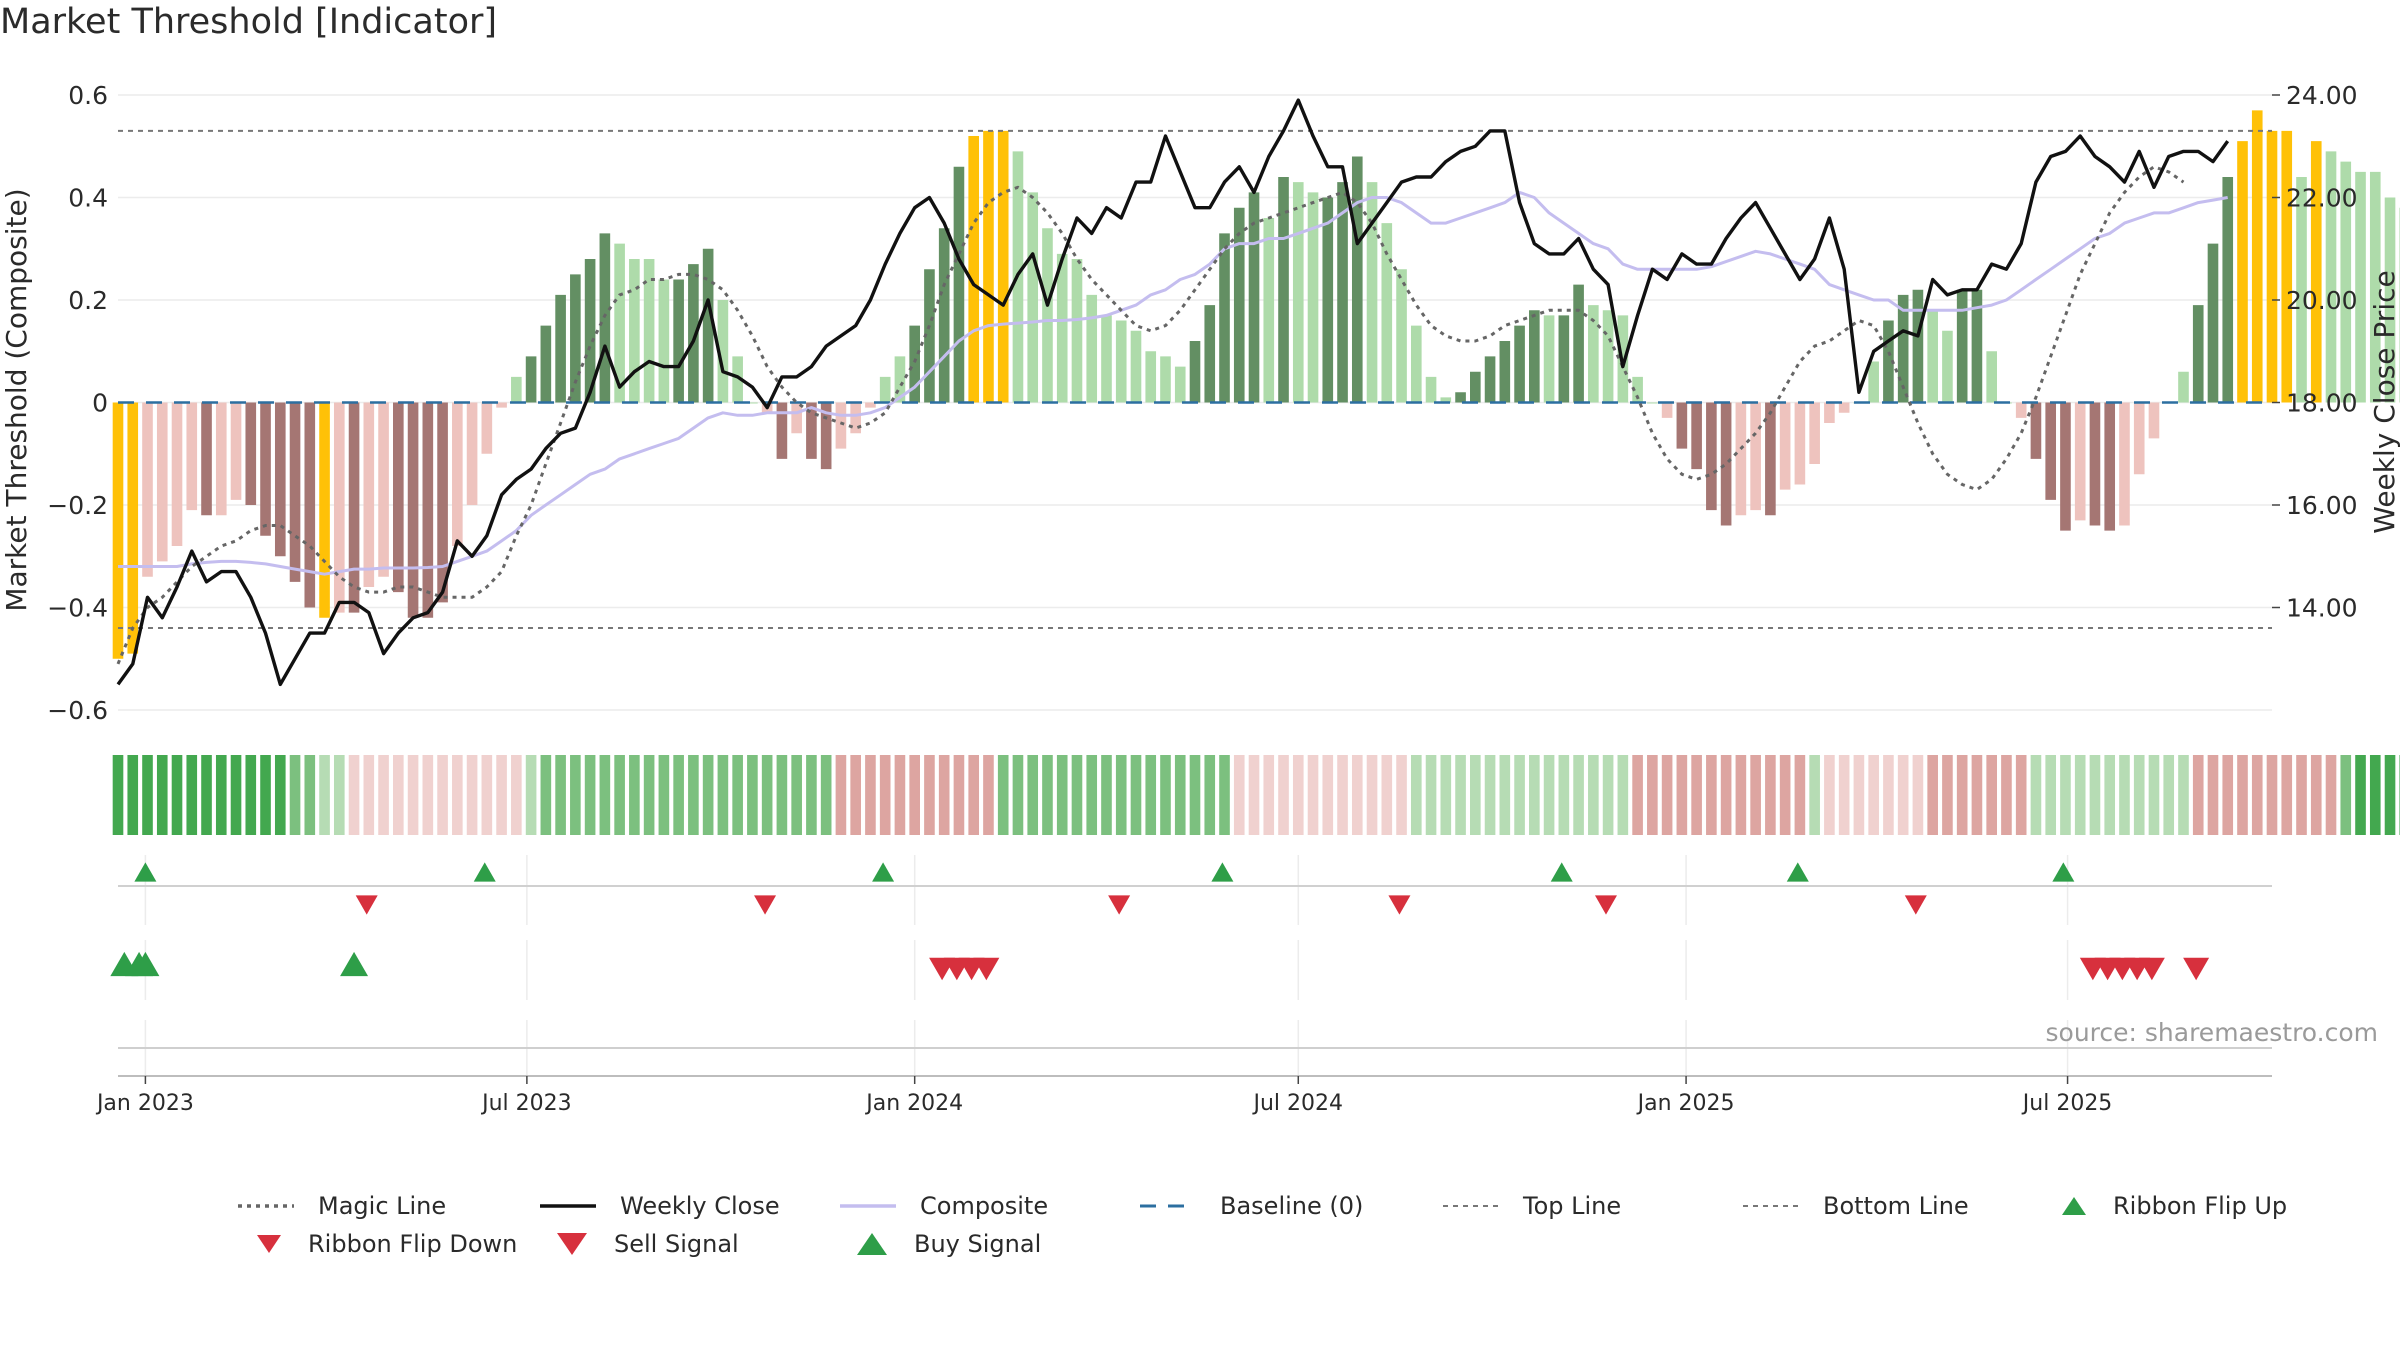 Image resolution: width=2400 pixels, height=1350 pixels. What do you see at coordinates (77, 505) in the screenshot?
I see `left-tick-label: −0.2` at bounding box center [77, 505].